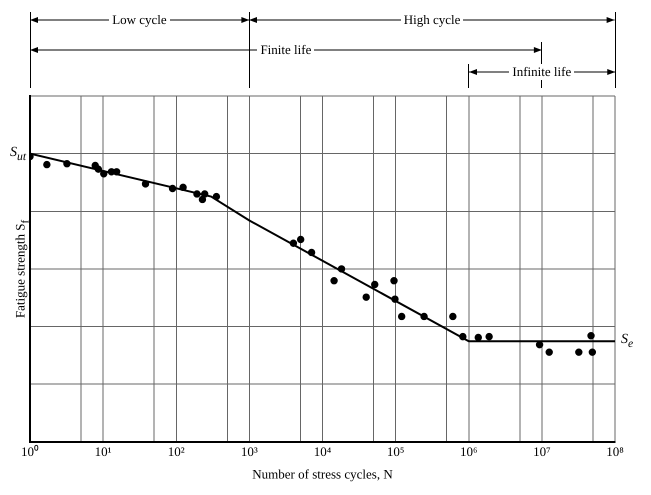 This screenshot has width=651, height=495. What do you see at coordinates (249, 452) in the screenshot?
I see `x-tick-label: 10³` at bounding box center [249, 452].